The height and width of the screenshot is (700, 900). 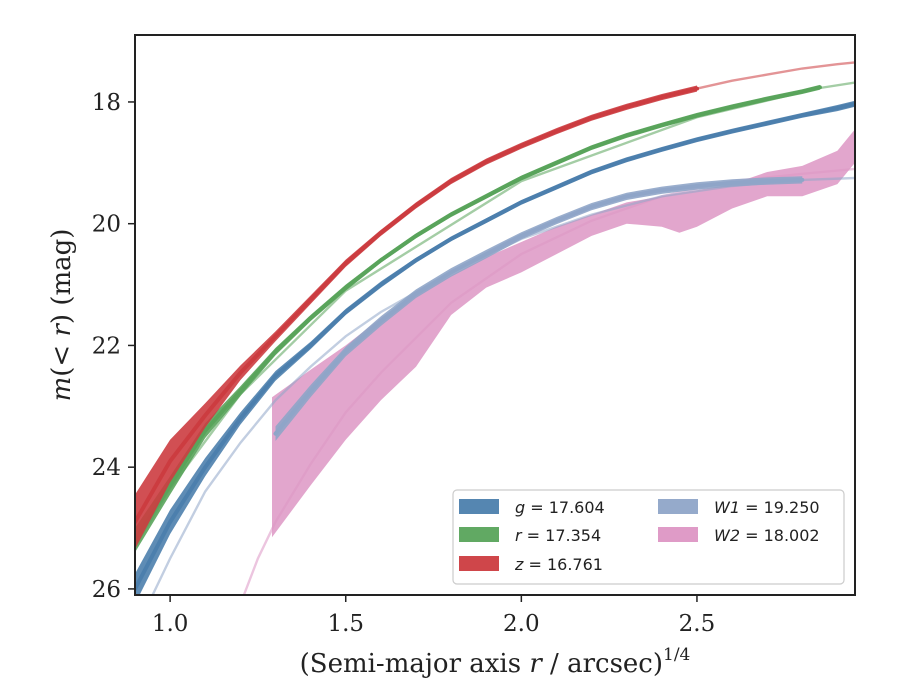 I want to click on legend-swatch-z, so click(x=479, y=563).